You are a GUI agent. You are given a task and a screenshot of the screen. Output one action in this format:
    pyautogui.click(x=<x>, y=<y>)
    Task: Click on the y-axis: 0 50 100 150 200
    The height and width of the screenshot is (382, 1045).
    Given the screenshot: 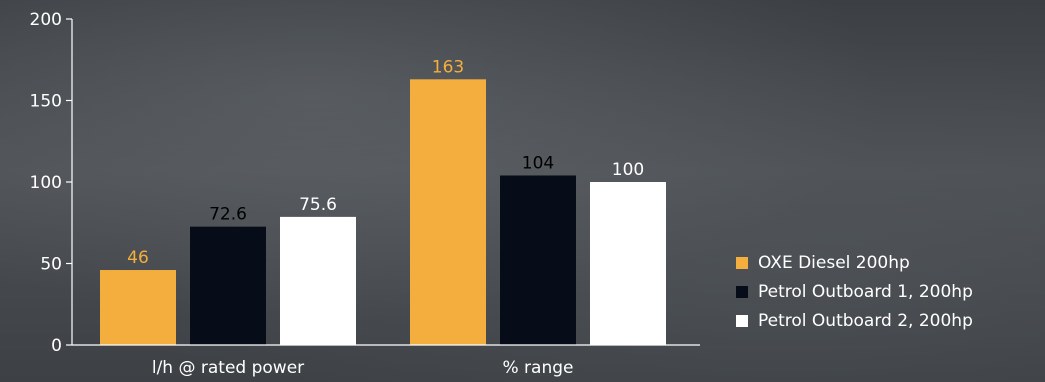 What is the action you would take?
    pyautogui.click(x=51, y=183)
    